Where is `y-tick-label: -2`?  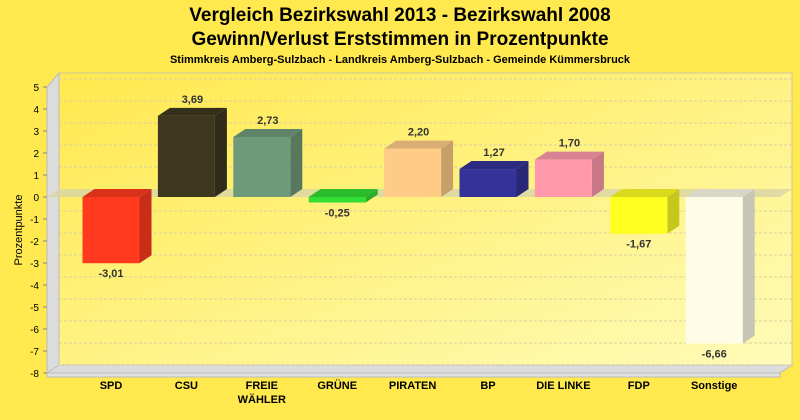
y-tick-label: -2 is located at coordinates (34, 242).